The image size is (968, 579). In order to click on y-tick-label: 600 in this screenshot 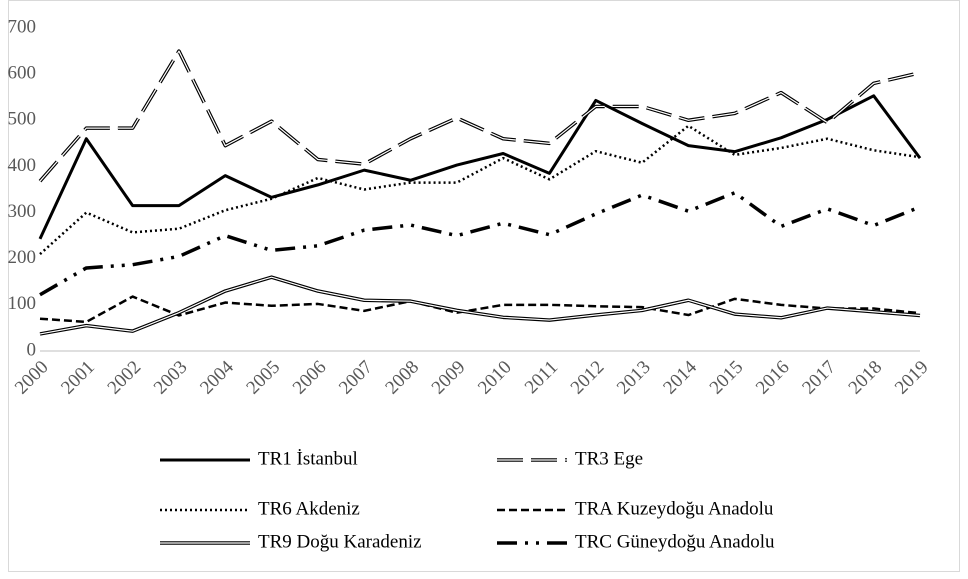, I will do `click(22, 73)`.